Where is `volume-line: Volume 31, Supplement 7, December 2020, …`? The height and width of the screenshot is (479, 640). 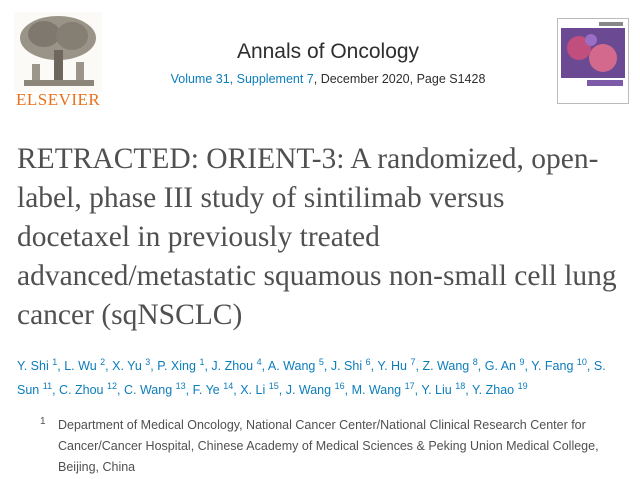
volume-line: Volume 31, Supplement 7, December 2020, … is located at coordinates (320, 79).